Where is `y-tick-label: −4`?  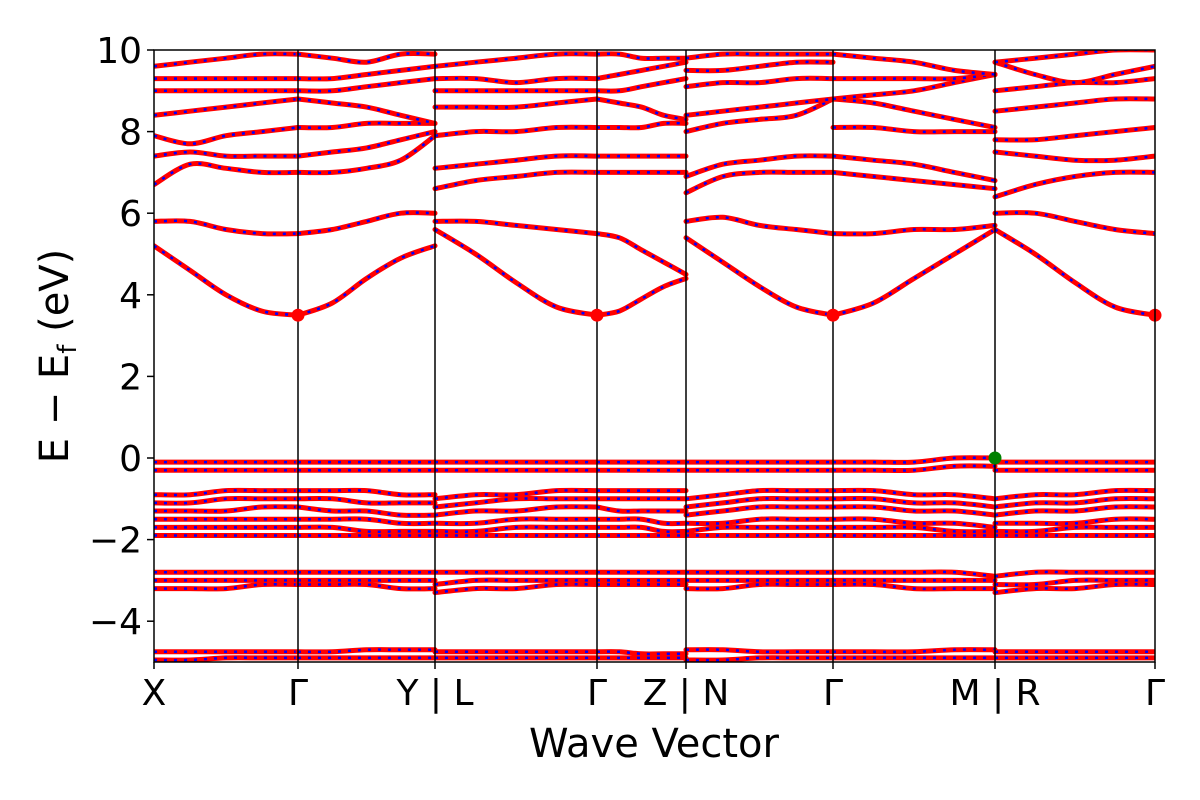
y-tick-label: −4 is located at coordinates (115, 622).